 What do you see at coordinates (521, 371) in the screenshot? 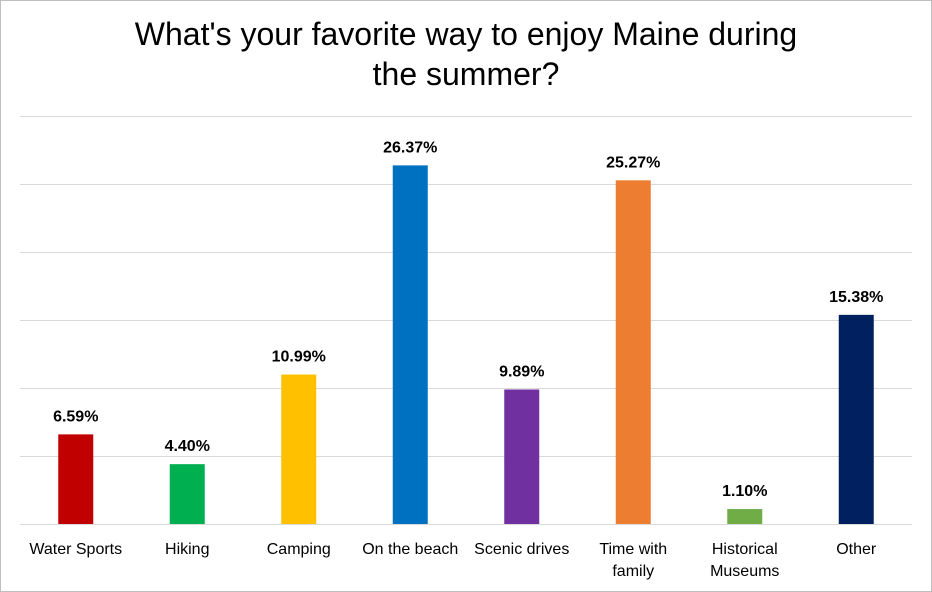
I see `data-label: 9.89%` at bounding box center [521, 371].